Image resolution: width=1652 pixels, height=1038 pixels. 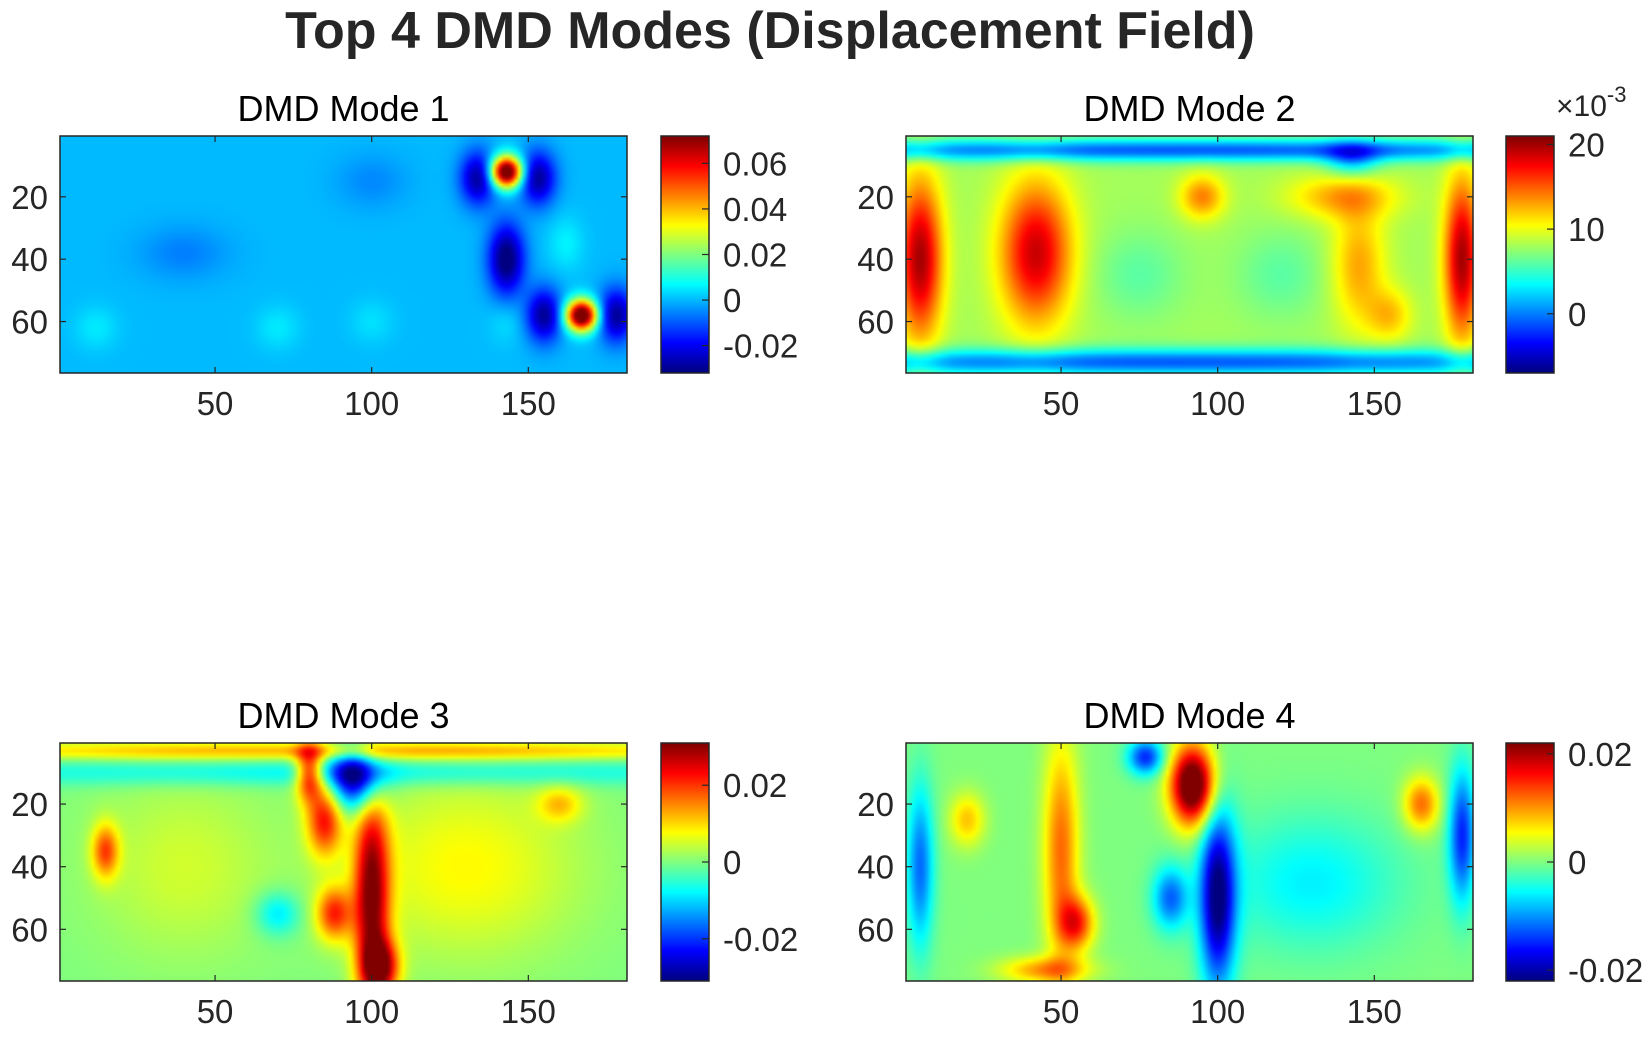 I want to click on colorbar-tick-label: 0.06, so click(x=755, y=163).